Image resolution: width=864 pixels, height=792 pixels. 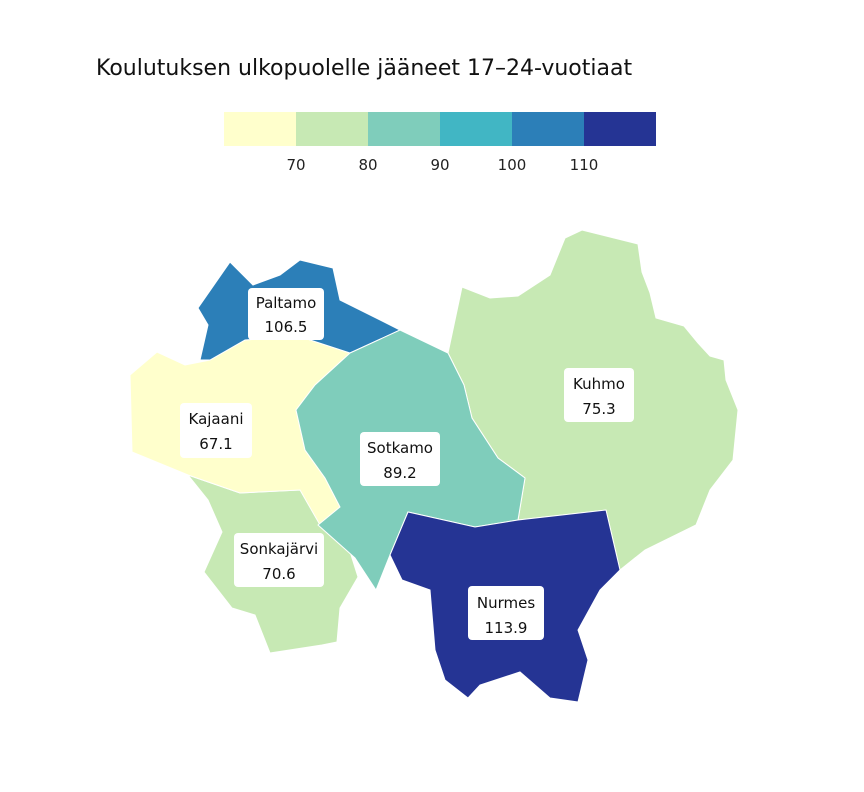 What do you see at coordinates (278, 574) in the screenshot?
I see `label-sonkajarvi-value: 70.6` at bounding box center [278, 574].